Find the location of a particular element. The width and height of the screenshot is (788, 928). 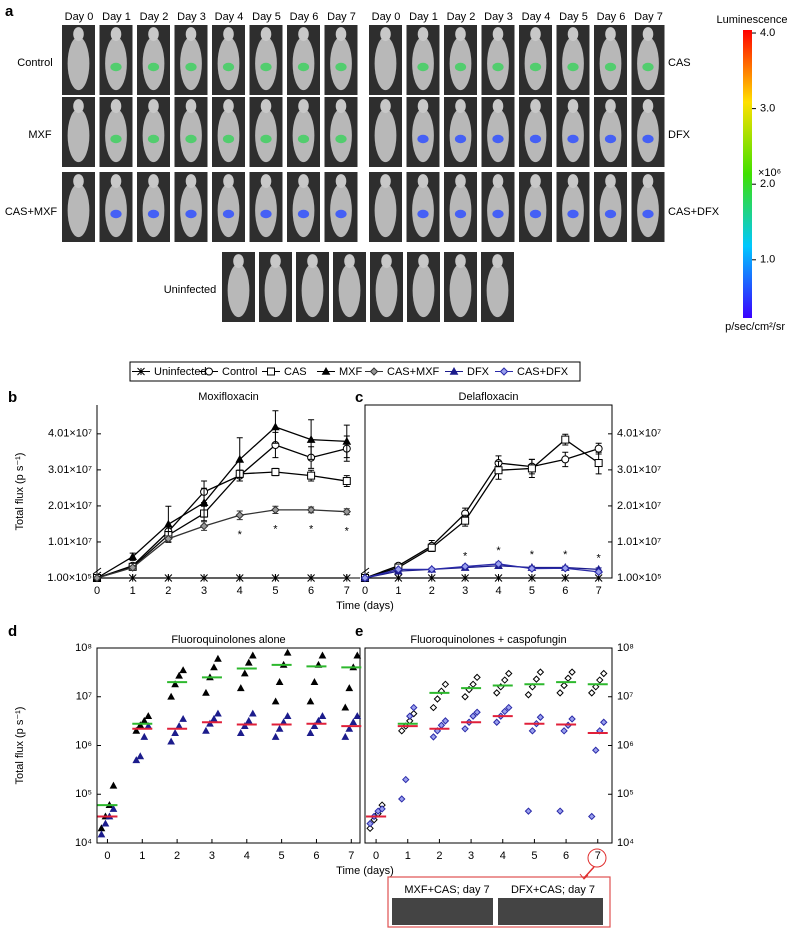

chart-title: Fluoroquinolones alone is located at coordinates (228, 640).